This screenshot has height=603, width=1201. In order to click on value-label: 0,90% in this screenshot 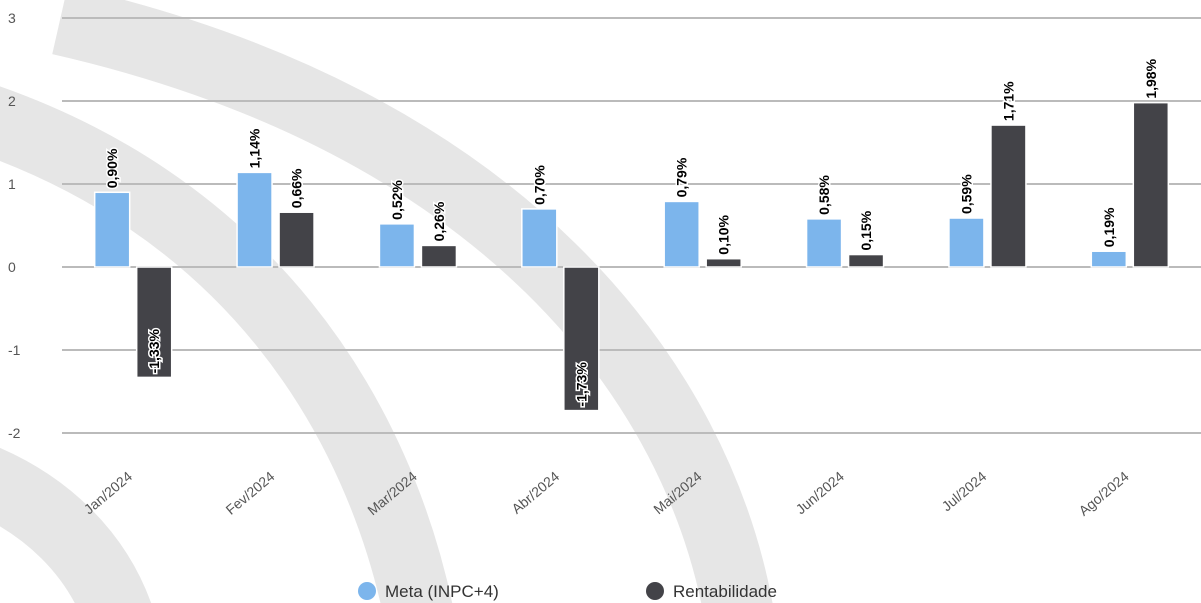, I will do `click(112, 168)`.